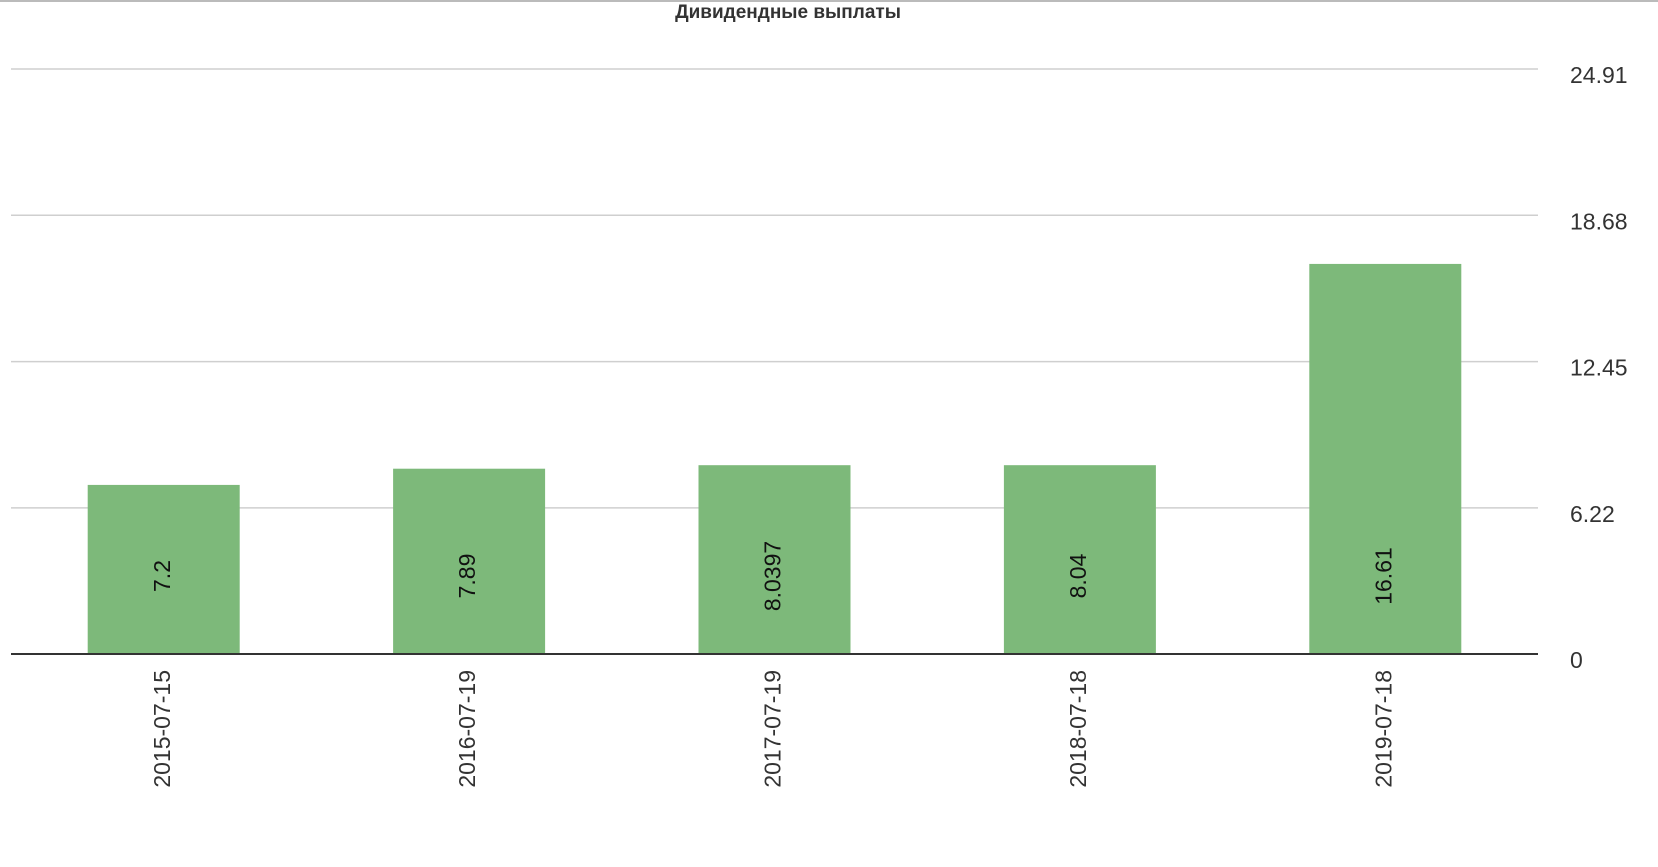  What do you see at coordinates (162, 729) in the screenshot?
I see `x-tick-label: 2015-07-15` at bounding box center [162, 729].